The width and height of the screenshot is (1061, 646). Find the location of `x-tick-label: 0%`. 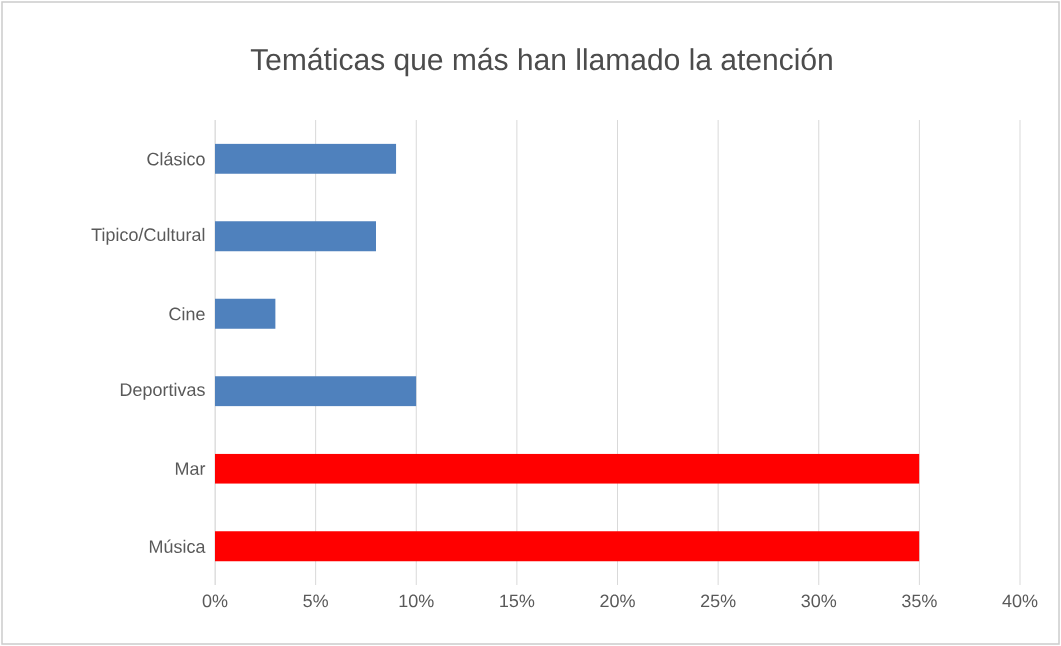

x-tick-label: 0% is located at coordinates (215, 601).